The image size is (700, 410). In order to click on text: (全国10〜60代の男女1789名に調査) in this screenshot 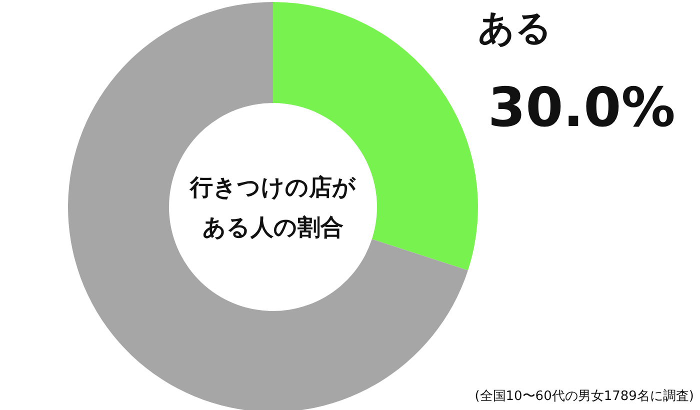, I will do `click(584, 396)`.